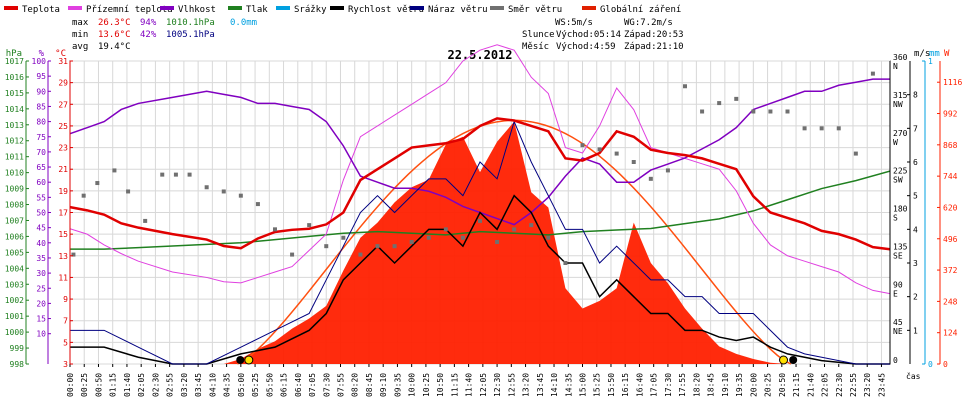 The image size is (966, 400). I want to click on axis-label-hPa: hPa, so click(14, 54).